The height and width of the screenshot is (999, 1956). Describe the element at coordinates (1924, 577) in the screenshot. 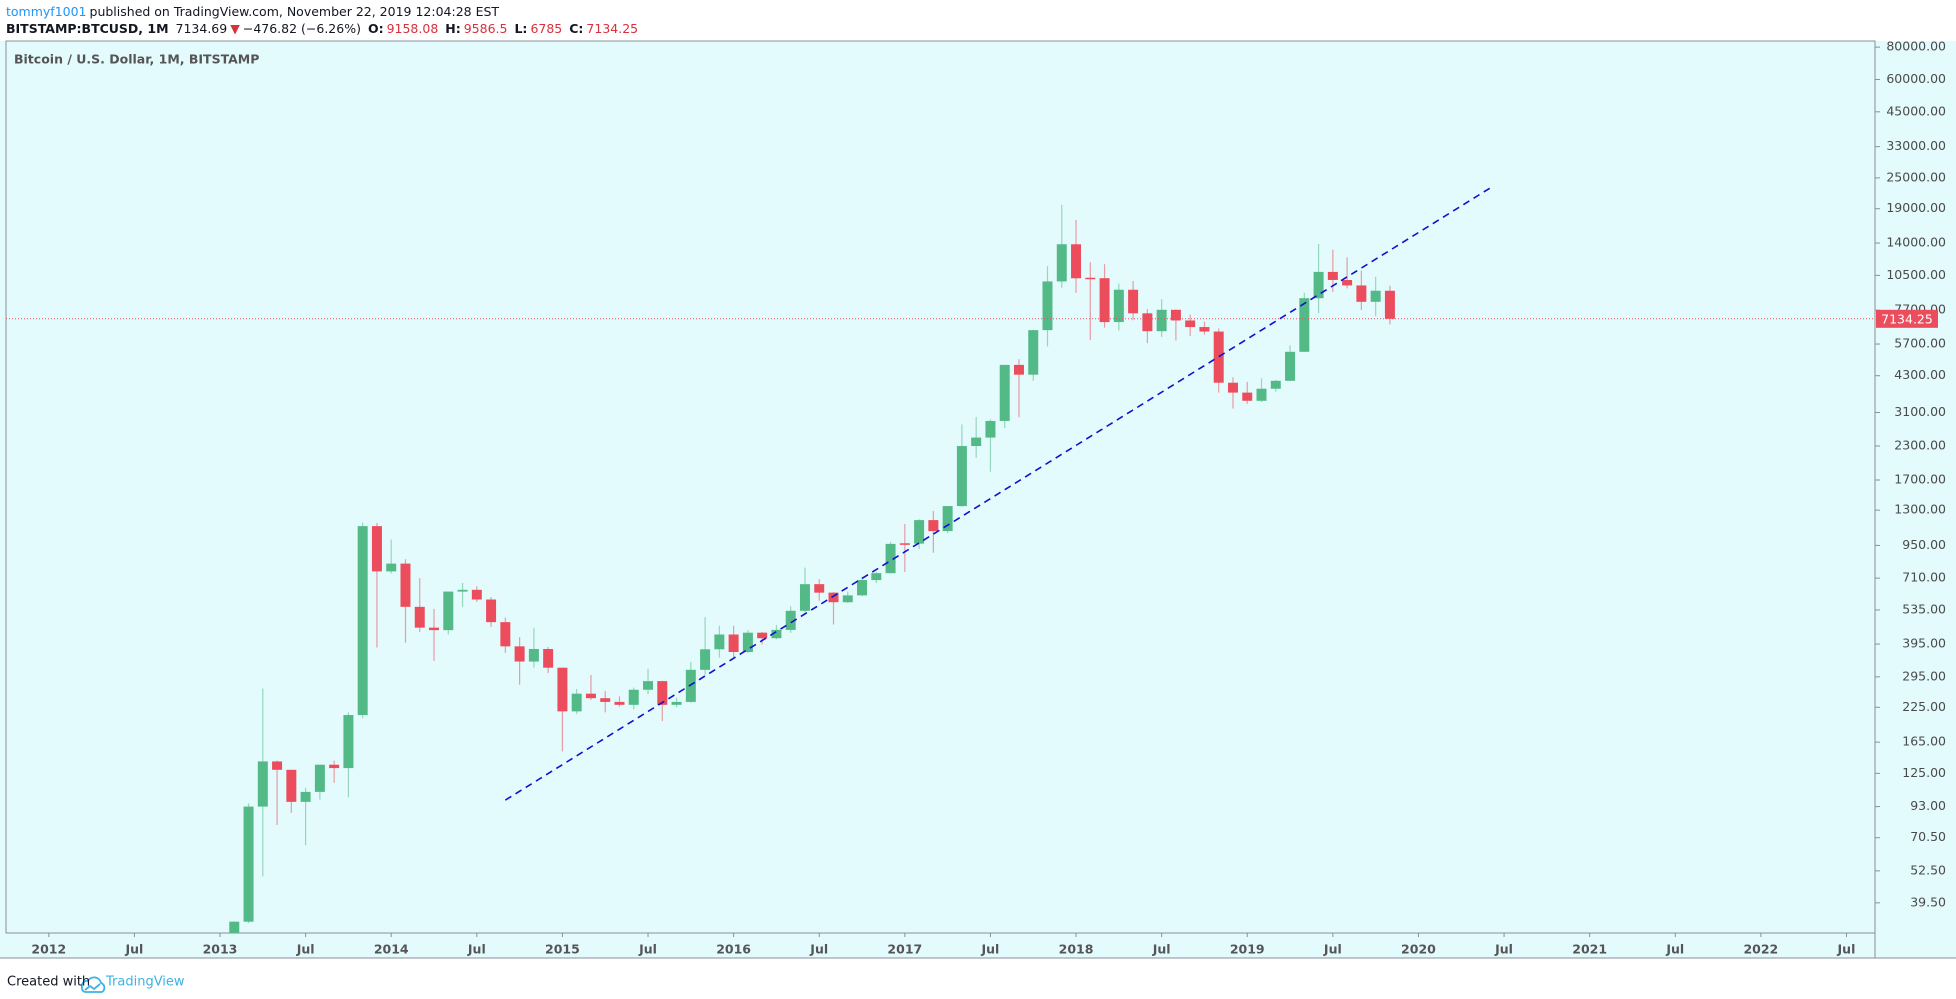

I see `y-tick-label: 710.00` at that location.